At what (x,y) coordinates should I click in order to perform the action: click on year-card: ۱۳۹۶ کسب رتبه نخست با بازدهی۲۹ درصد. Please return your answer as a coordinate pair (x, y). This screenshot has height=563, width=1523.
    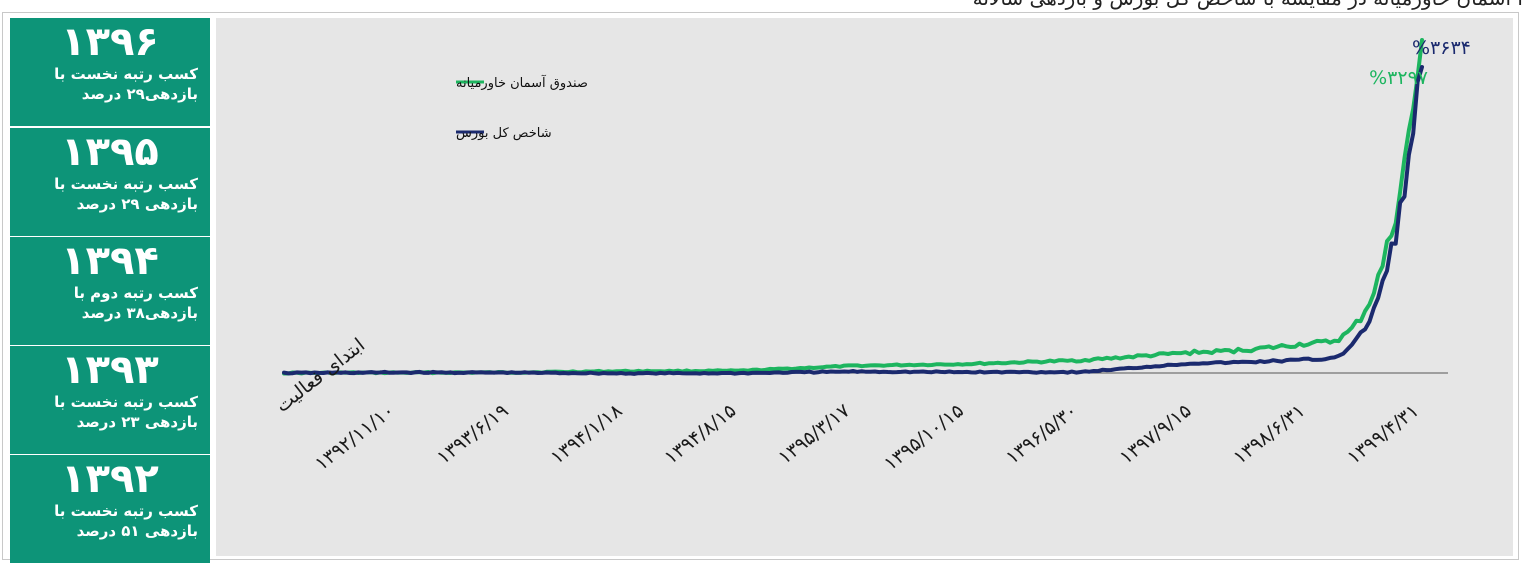
    Looking at the image, I should click on (110, 72).